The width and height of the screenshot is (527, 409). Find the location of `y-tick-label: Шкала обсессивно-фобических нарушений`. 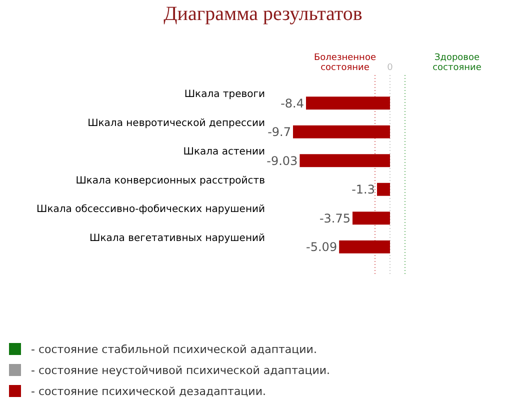

y-tick-label: Шкала обсессивно-фобических нарушений is located at coordinates (150, 210).